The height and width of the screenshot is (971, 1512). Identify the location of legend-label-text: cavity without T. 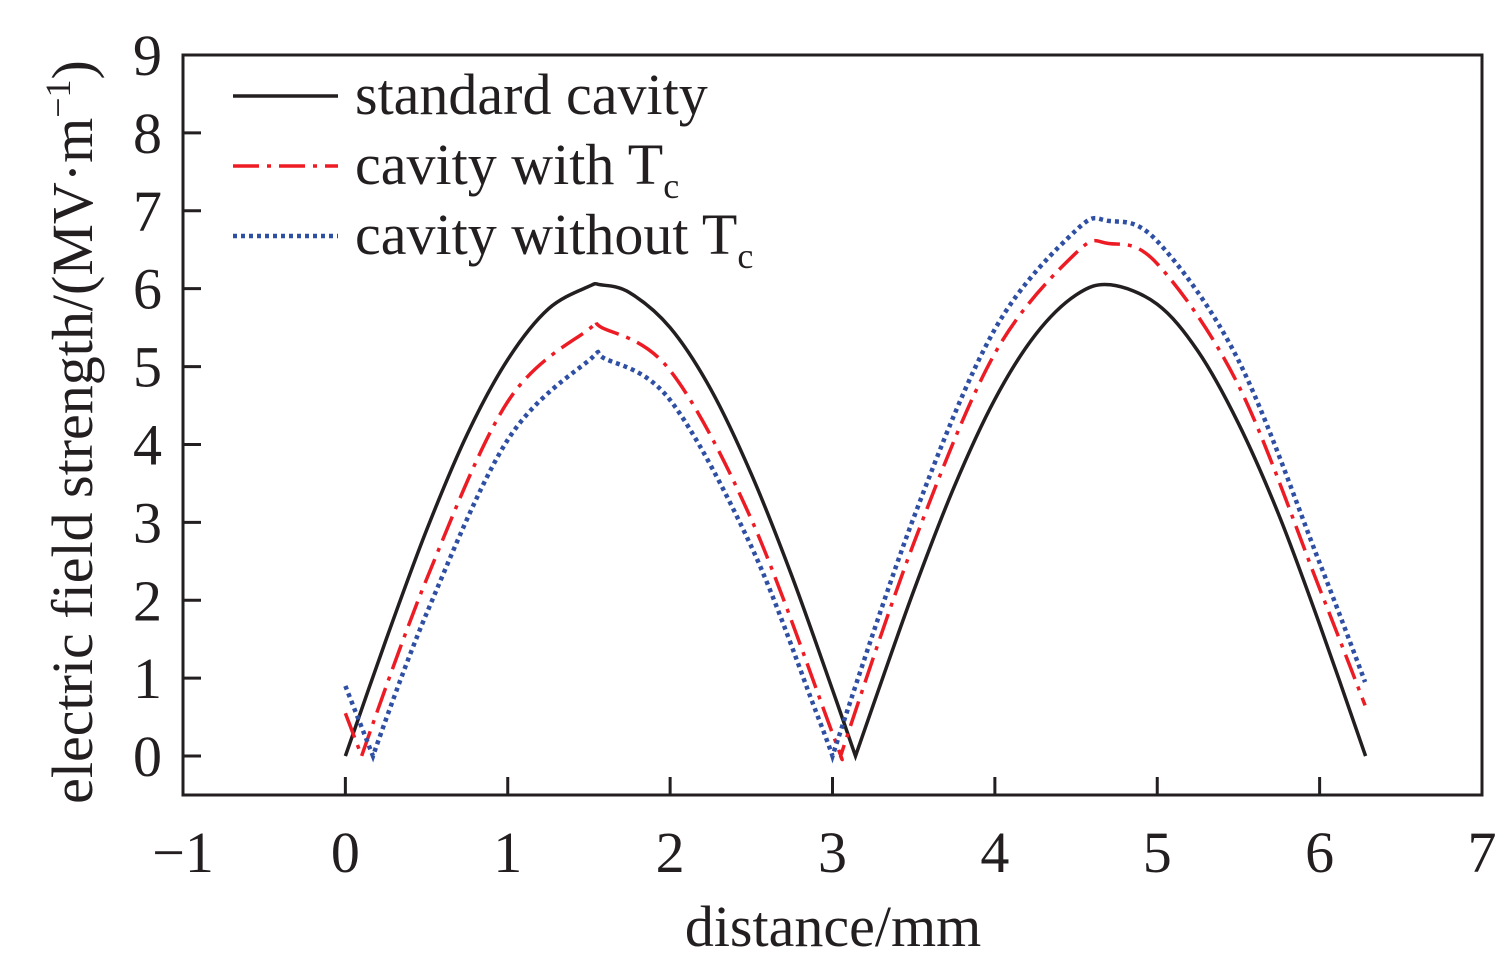
(546, 234).